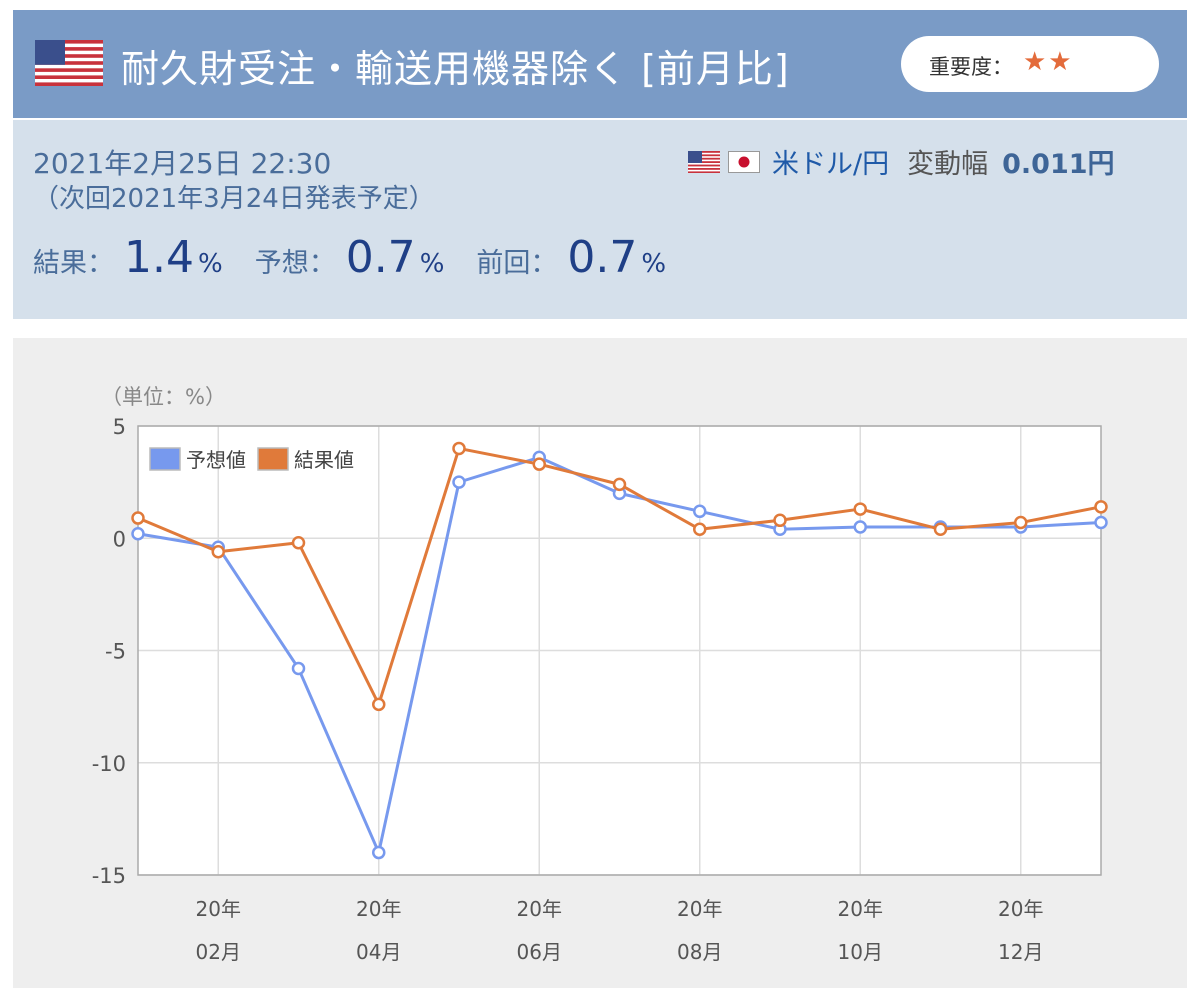 The image size is (1200, 992). I want to click on x-tick-month: 02月, so click(218, 952).